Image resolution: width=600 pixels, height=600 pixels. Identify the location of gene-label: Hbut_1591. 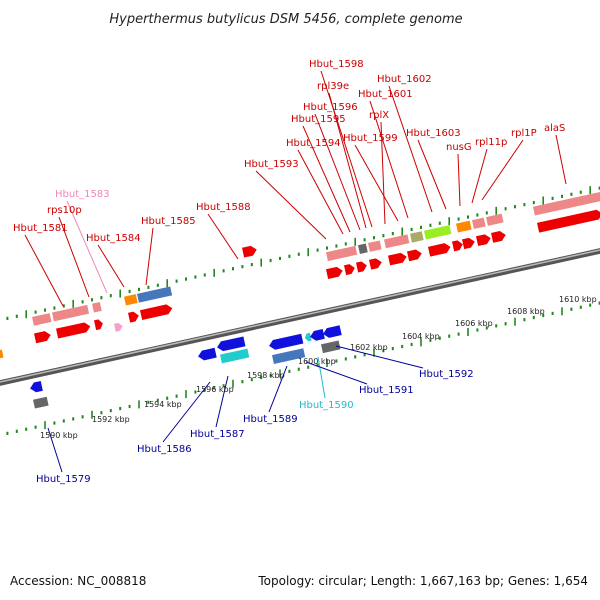
(386, 390).